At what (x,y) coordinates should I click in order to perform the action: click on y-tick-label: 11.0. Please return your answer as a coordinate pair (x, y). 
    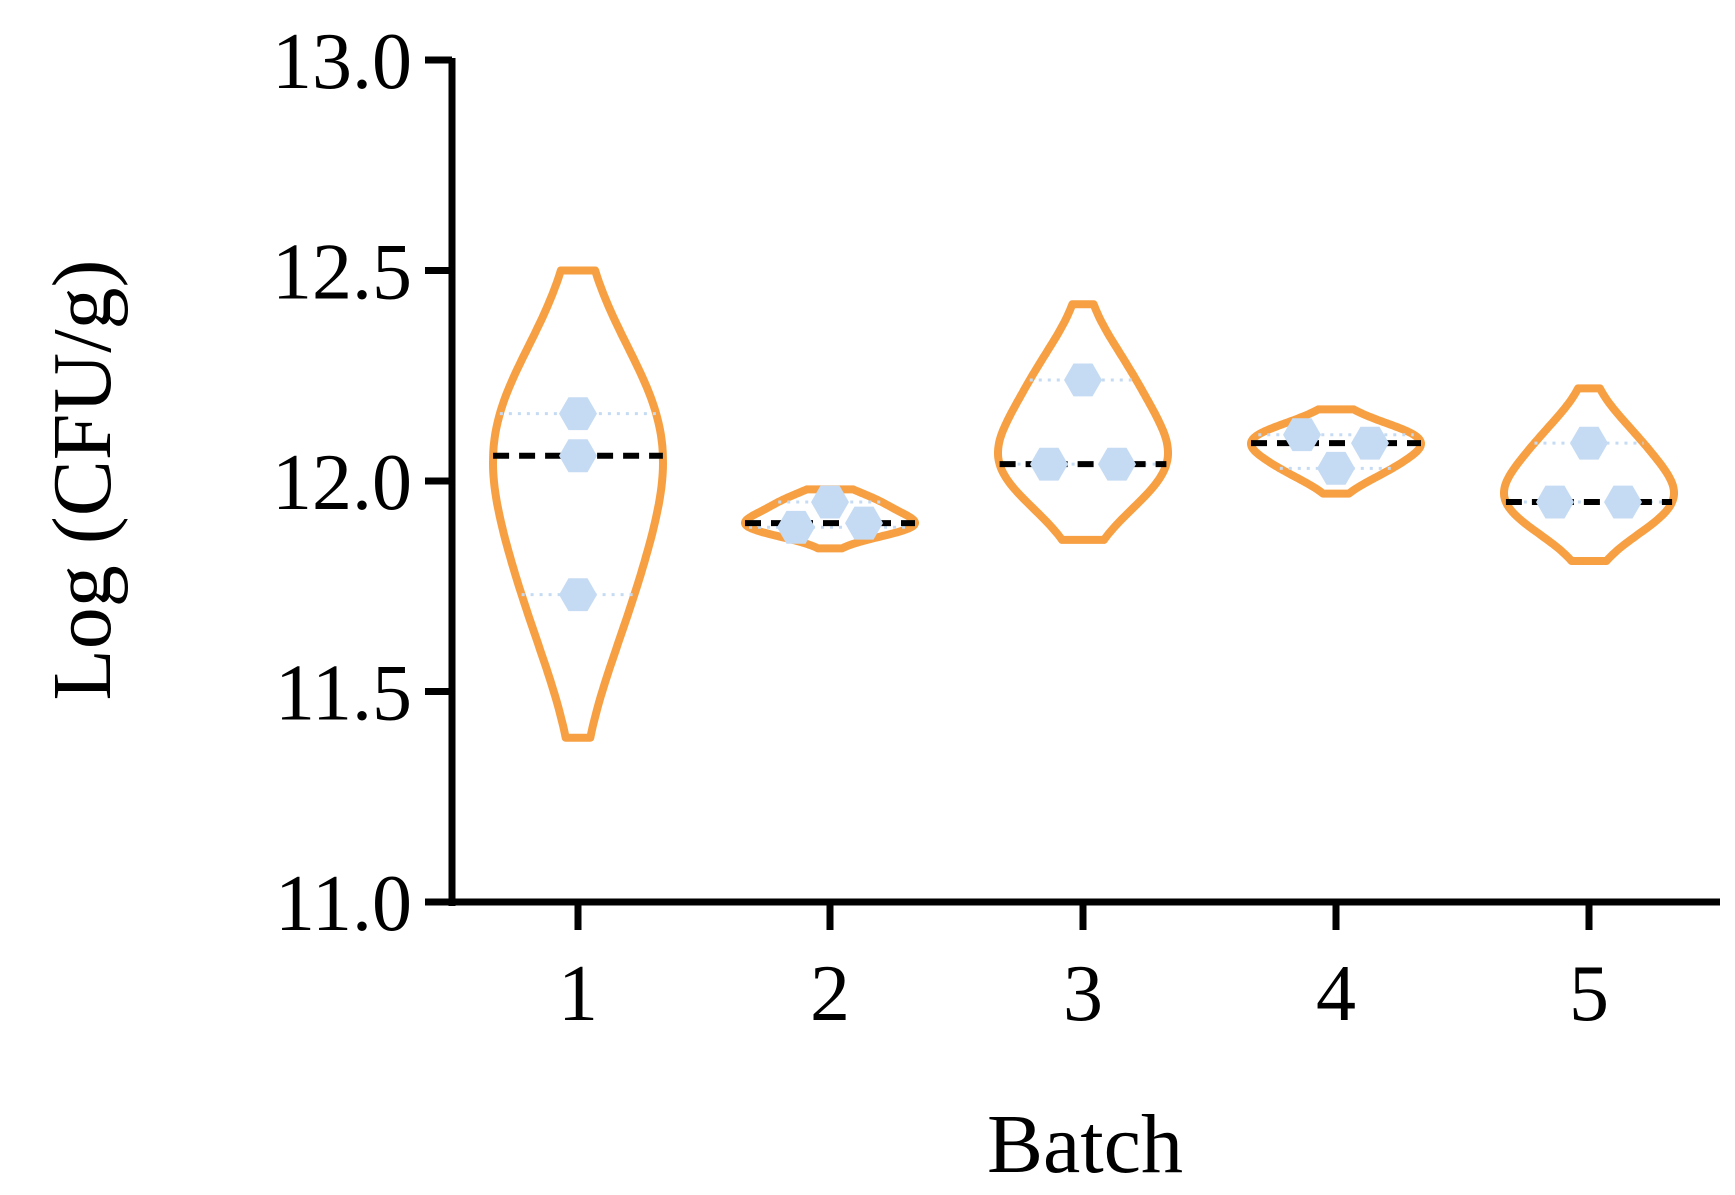
    Looking at the image, I should click on (343, 904).